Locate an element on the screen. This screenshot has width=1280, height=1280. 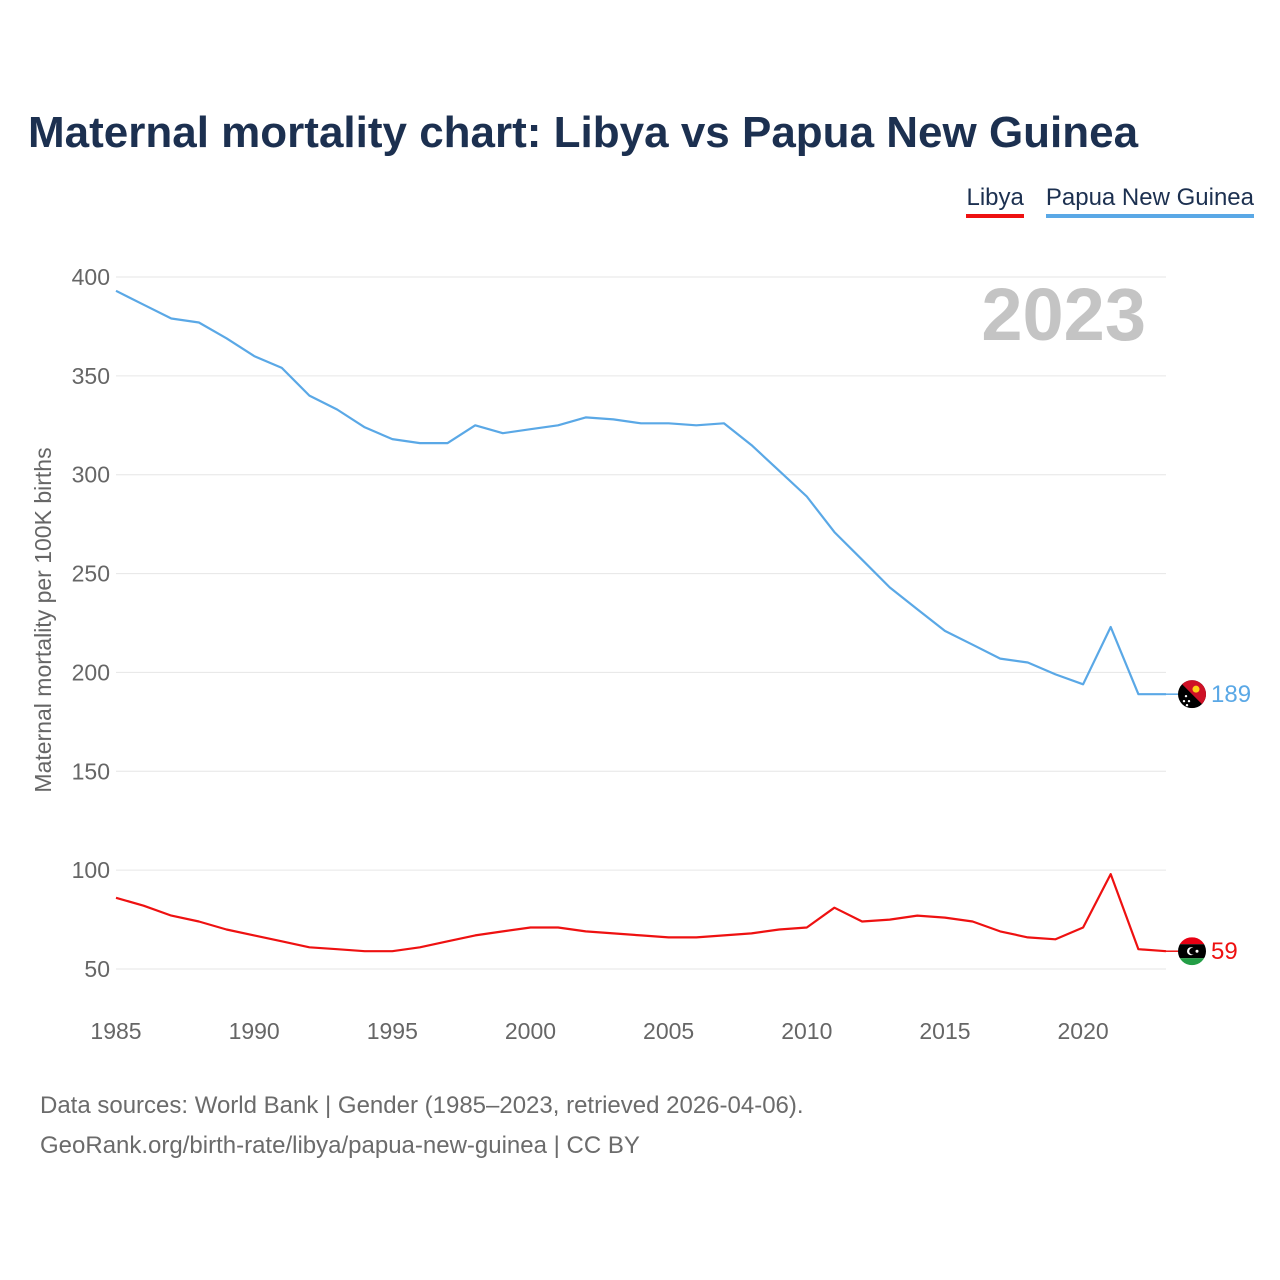
y-tick-350: 350 is located at coordinates (91, 376).